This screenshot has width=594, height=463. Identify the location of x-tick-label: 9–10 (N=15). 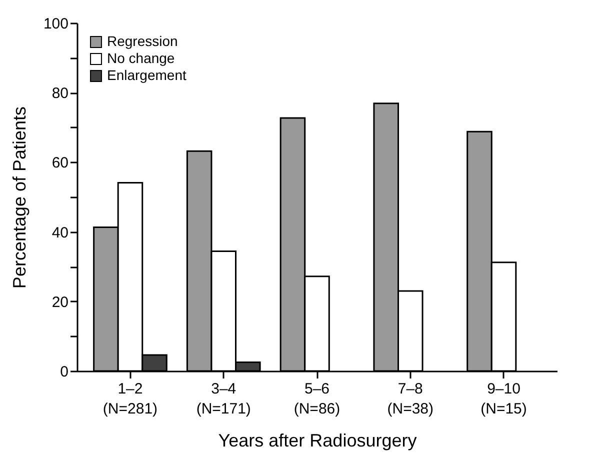
(503, 399).